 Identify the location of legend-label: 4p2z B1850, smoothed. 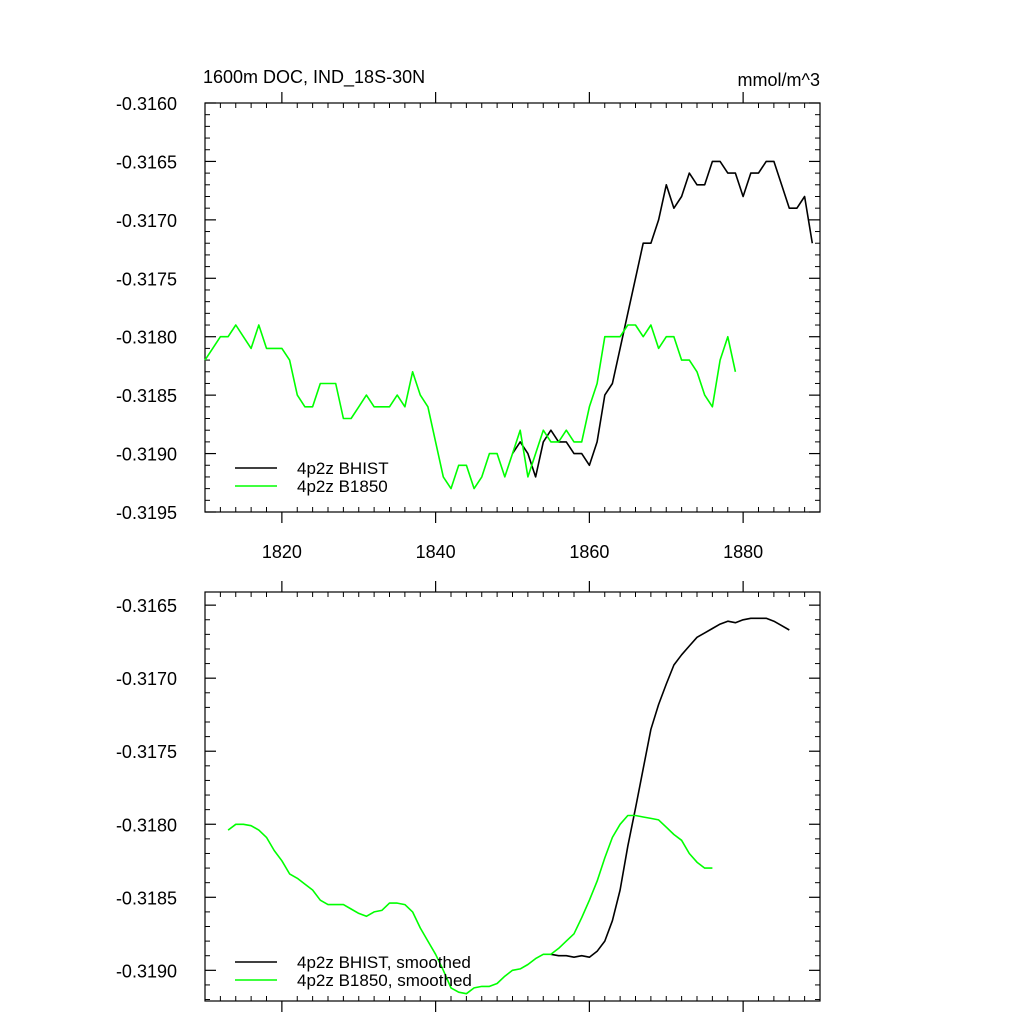
(384, 980).